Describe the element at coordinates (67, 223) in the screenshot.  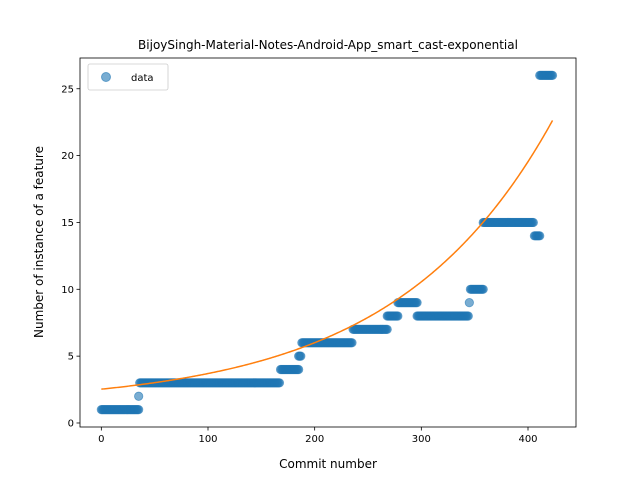
I see `y-tick-label: 15` at that location.